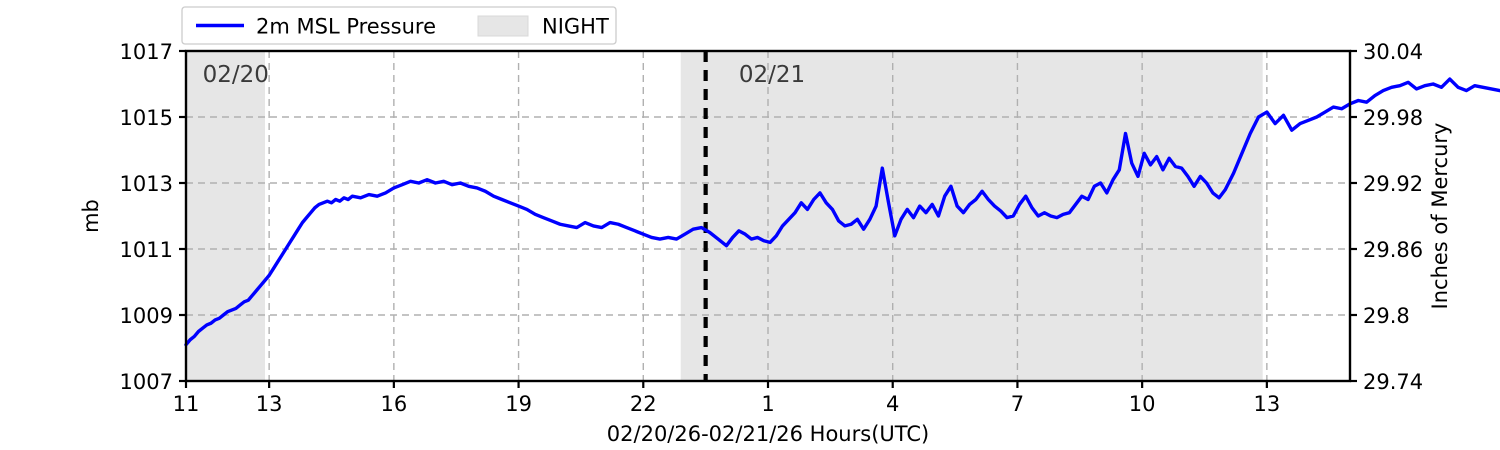  I want to click on ytick-label-left-2: 1011, so click(146, 250).